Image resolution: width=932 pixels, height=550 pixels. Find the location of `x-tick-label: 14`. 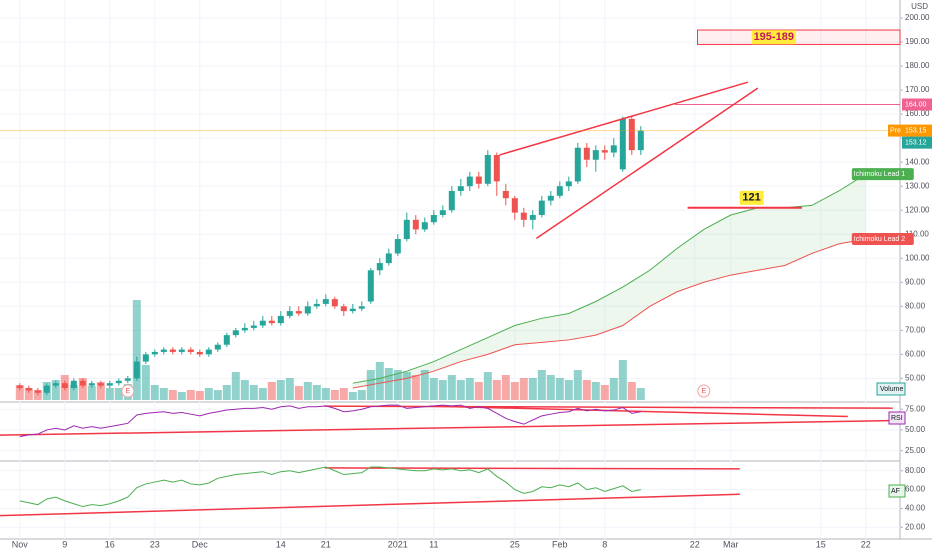

x-tick-label: 14 is located at coordinates (281, 544).